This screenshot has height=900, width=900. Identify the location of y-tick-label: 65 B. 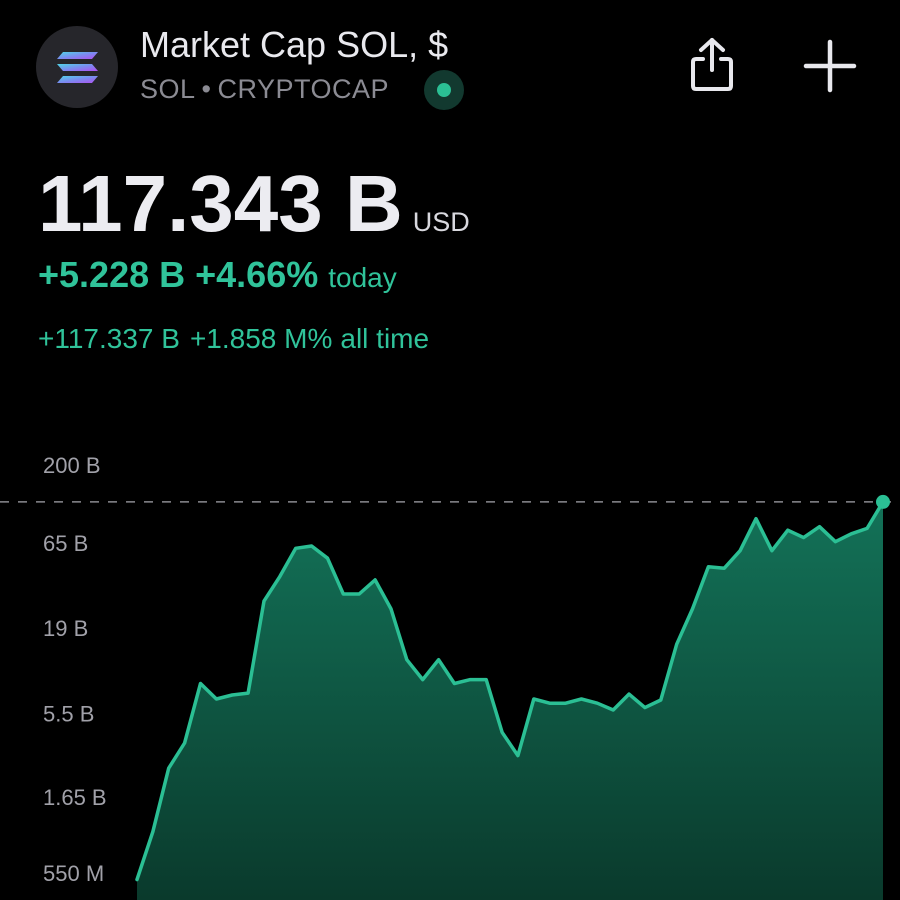
(65, 543).